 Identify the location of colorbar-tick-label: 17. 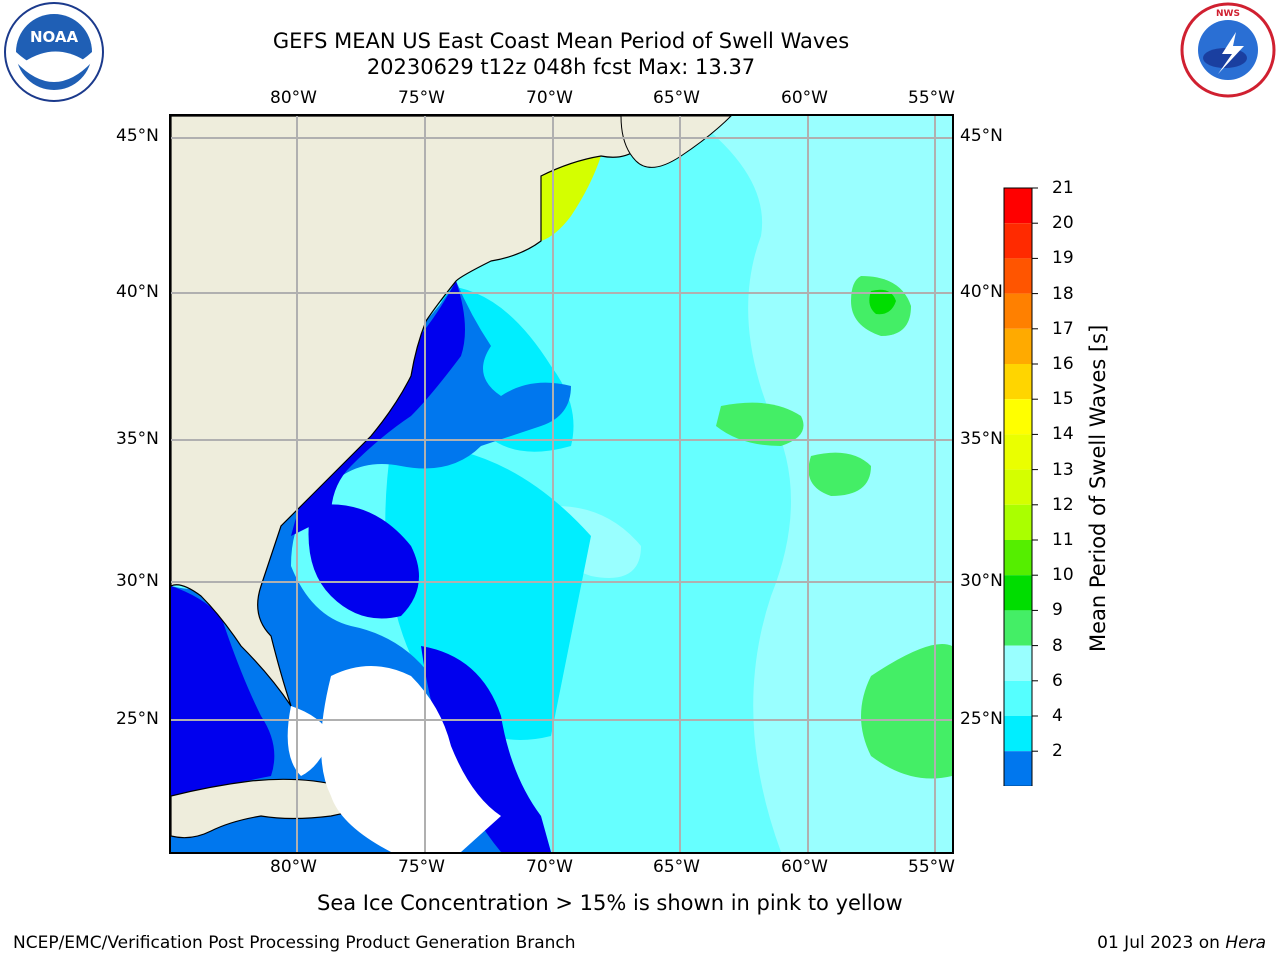
(1063, 328).